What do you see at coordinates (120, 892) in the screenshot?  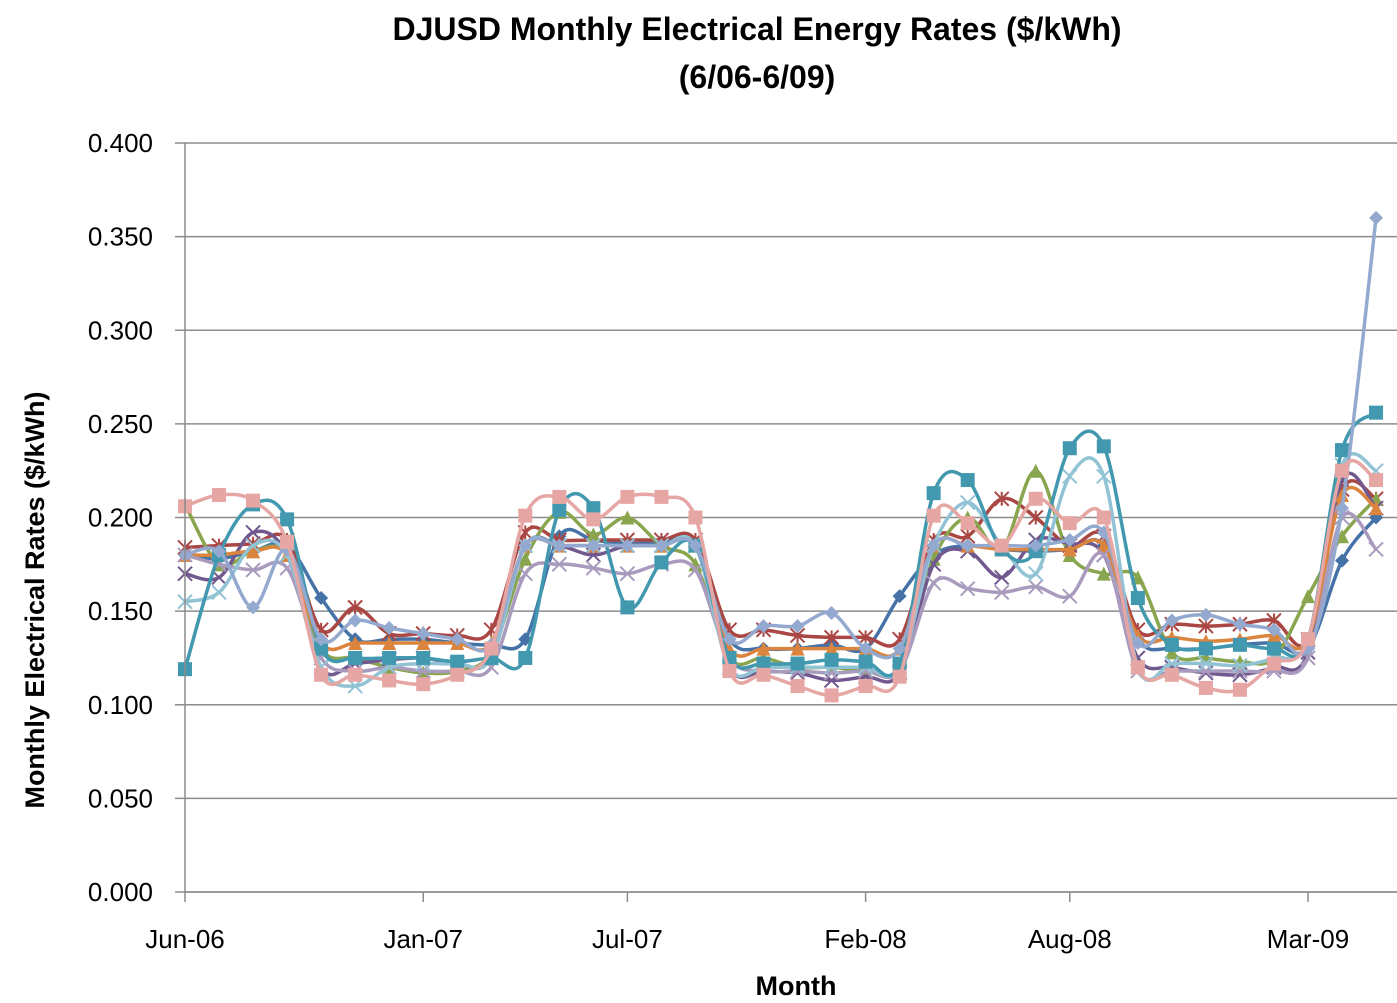 I see `y-tick-label: 0.000` at bounding box center [120, 892].